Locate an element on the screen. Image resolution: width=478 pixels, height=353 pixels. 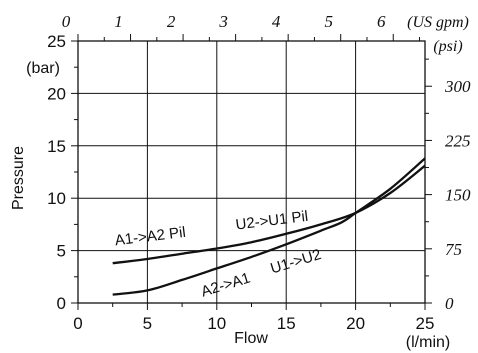
top-tick-label: 4 is located at coordinates (276, 21).